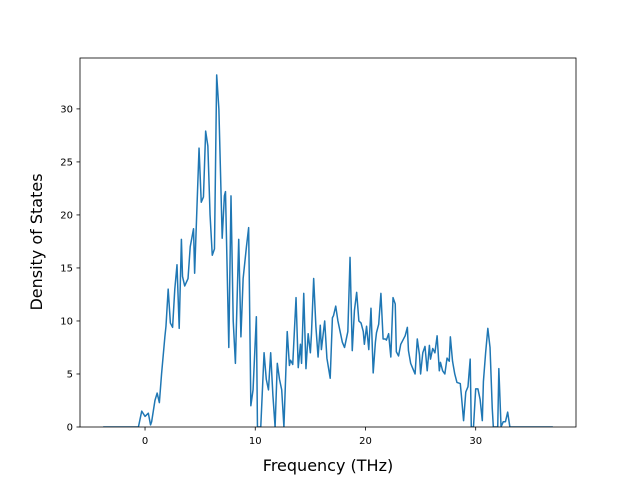  Describe the element at coordinates (70, 428) in the screenshot. I see `y-tick-label: 0` at that location.